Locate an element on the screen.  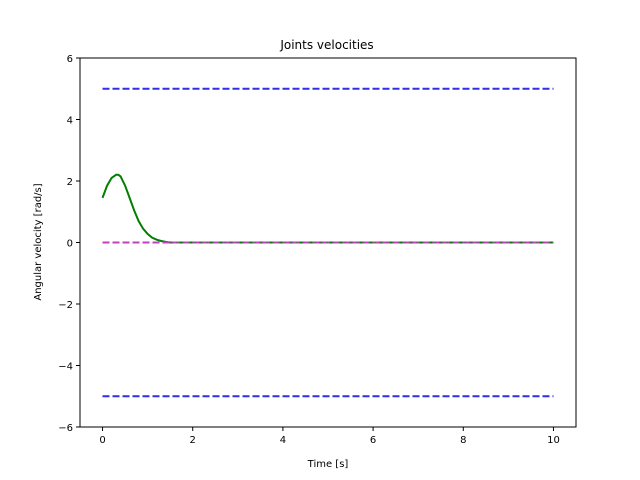
y-tick-label: −4 is located at coordinates (65, 367).